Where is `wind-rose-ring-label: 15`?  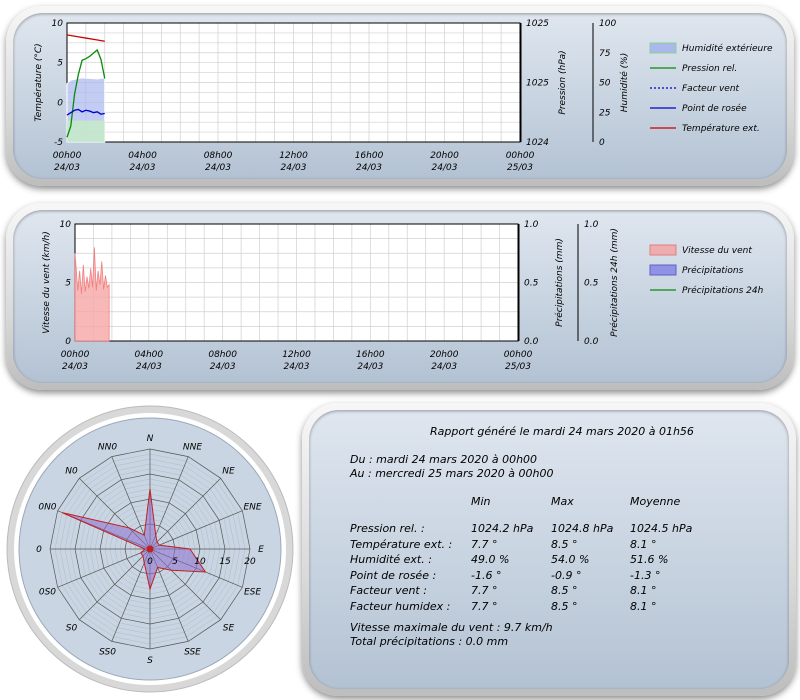
wind-rose-ring-label: 15 is located at coordinates (225, 562).